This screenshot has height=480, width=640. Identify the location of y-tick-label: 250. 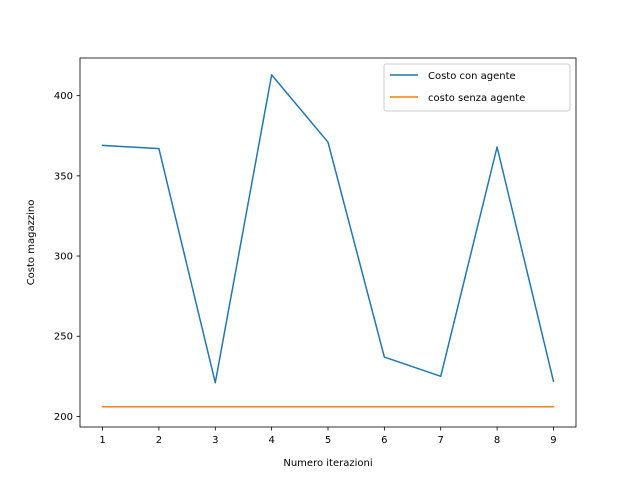
(63, 337).